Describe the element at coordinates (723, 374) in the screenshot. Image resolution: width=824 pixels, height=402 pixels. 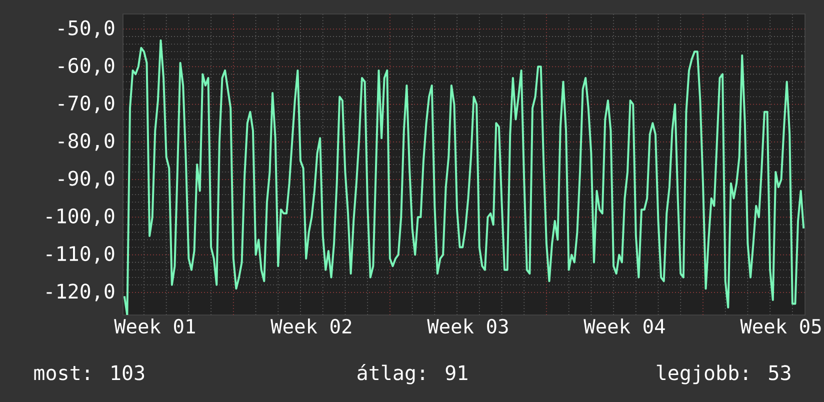
I see `text: legjobb: 53` at that location.